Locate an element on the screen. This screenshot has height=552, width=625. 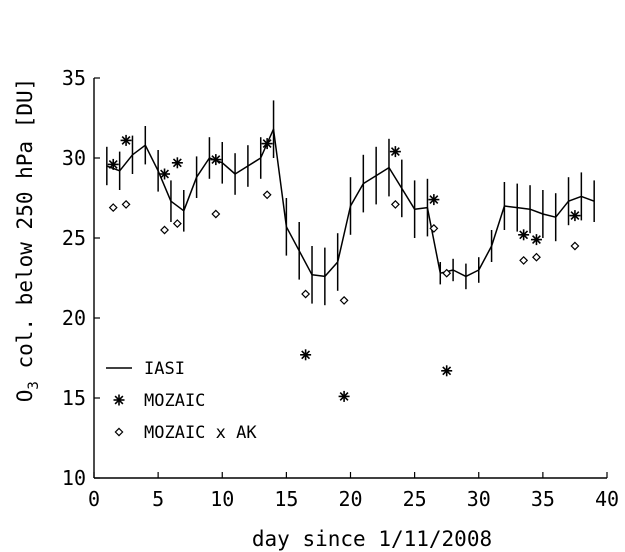
legend-item-mozaic: MOZAIC is located at coordinates (160, 401).